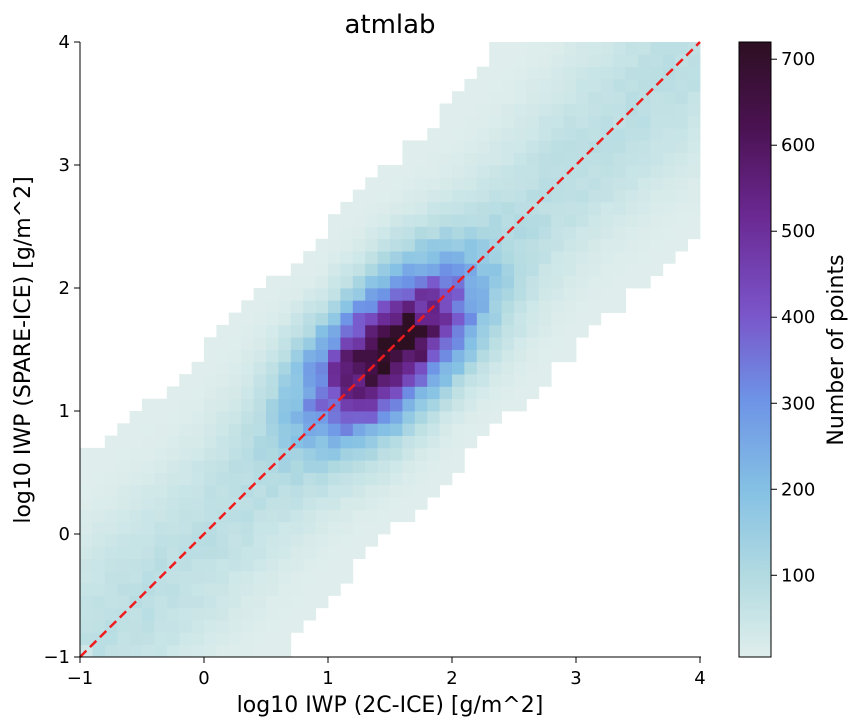  What do you see at coordinates (575, 678) in the screenshot?
I see `x-tick-label: 3` at bounding box center [575, 678].